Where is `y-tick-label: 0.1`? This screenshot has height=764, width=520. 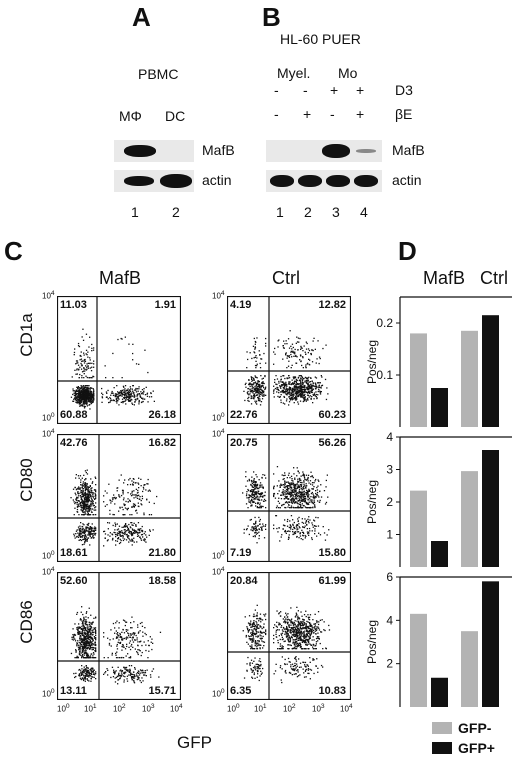
y-tick-label: 0.1 is located at coordinates (384, 375).